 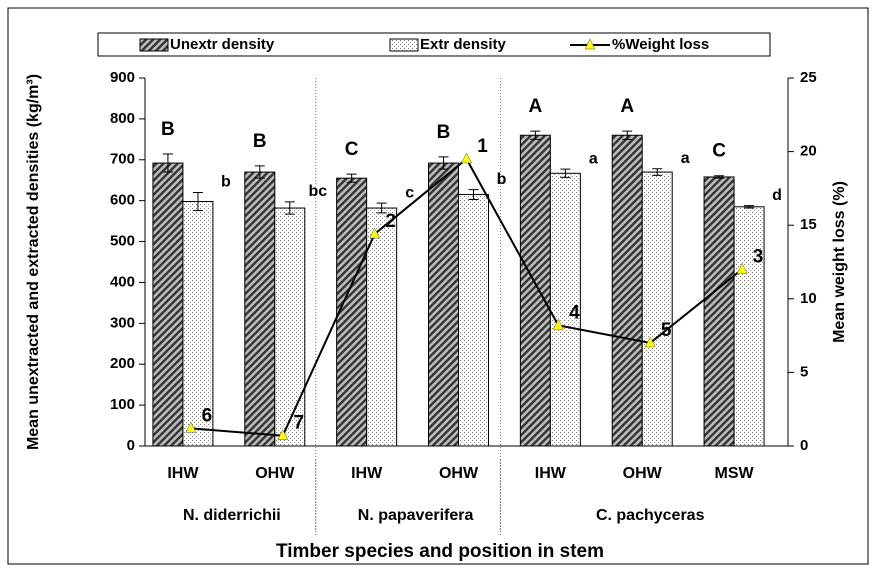 I want to click on point-label: 1, so click(x=482, y=146).